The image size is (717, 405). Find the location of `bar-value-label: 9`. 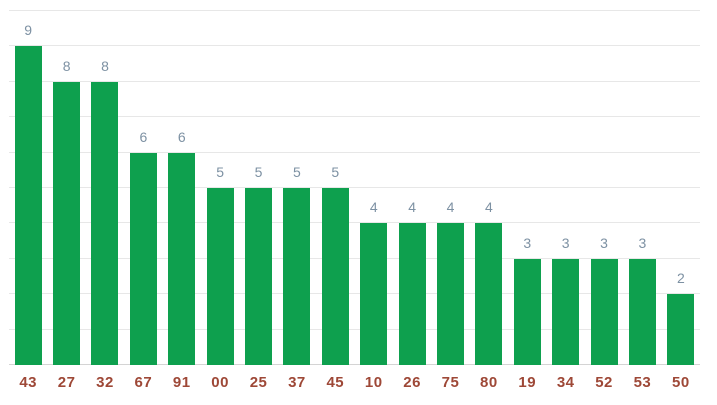

bar-value-label: 9 is located at coordinates (28, 30).